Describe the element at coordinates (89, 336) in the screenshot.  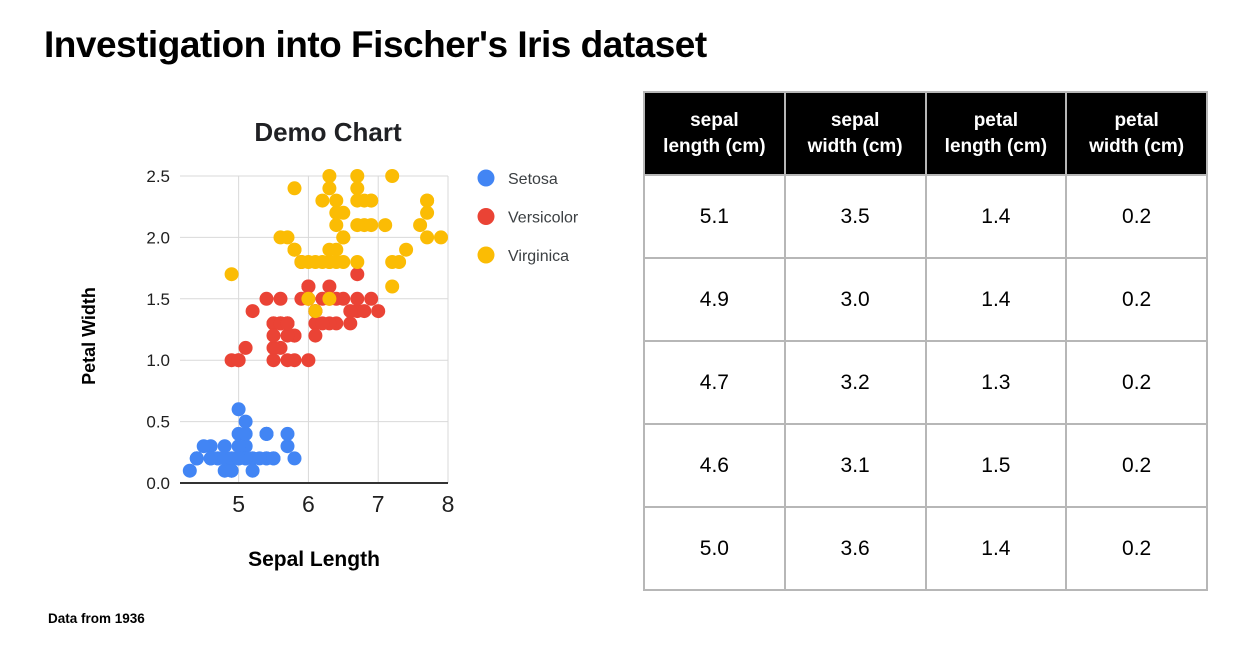
I see `y-axis-title: Petal Width` at that location.